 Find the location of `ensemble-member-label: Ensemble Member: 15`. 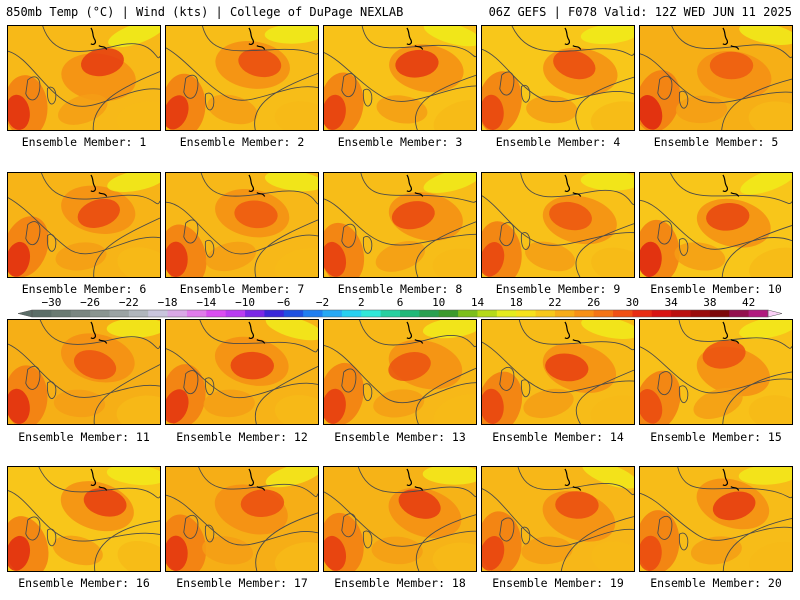

ensemble-member-label: Ensemble Member: 15 is located at coordinates (716, 437).